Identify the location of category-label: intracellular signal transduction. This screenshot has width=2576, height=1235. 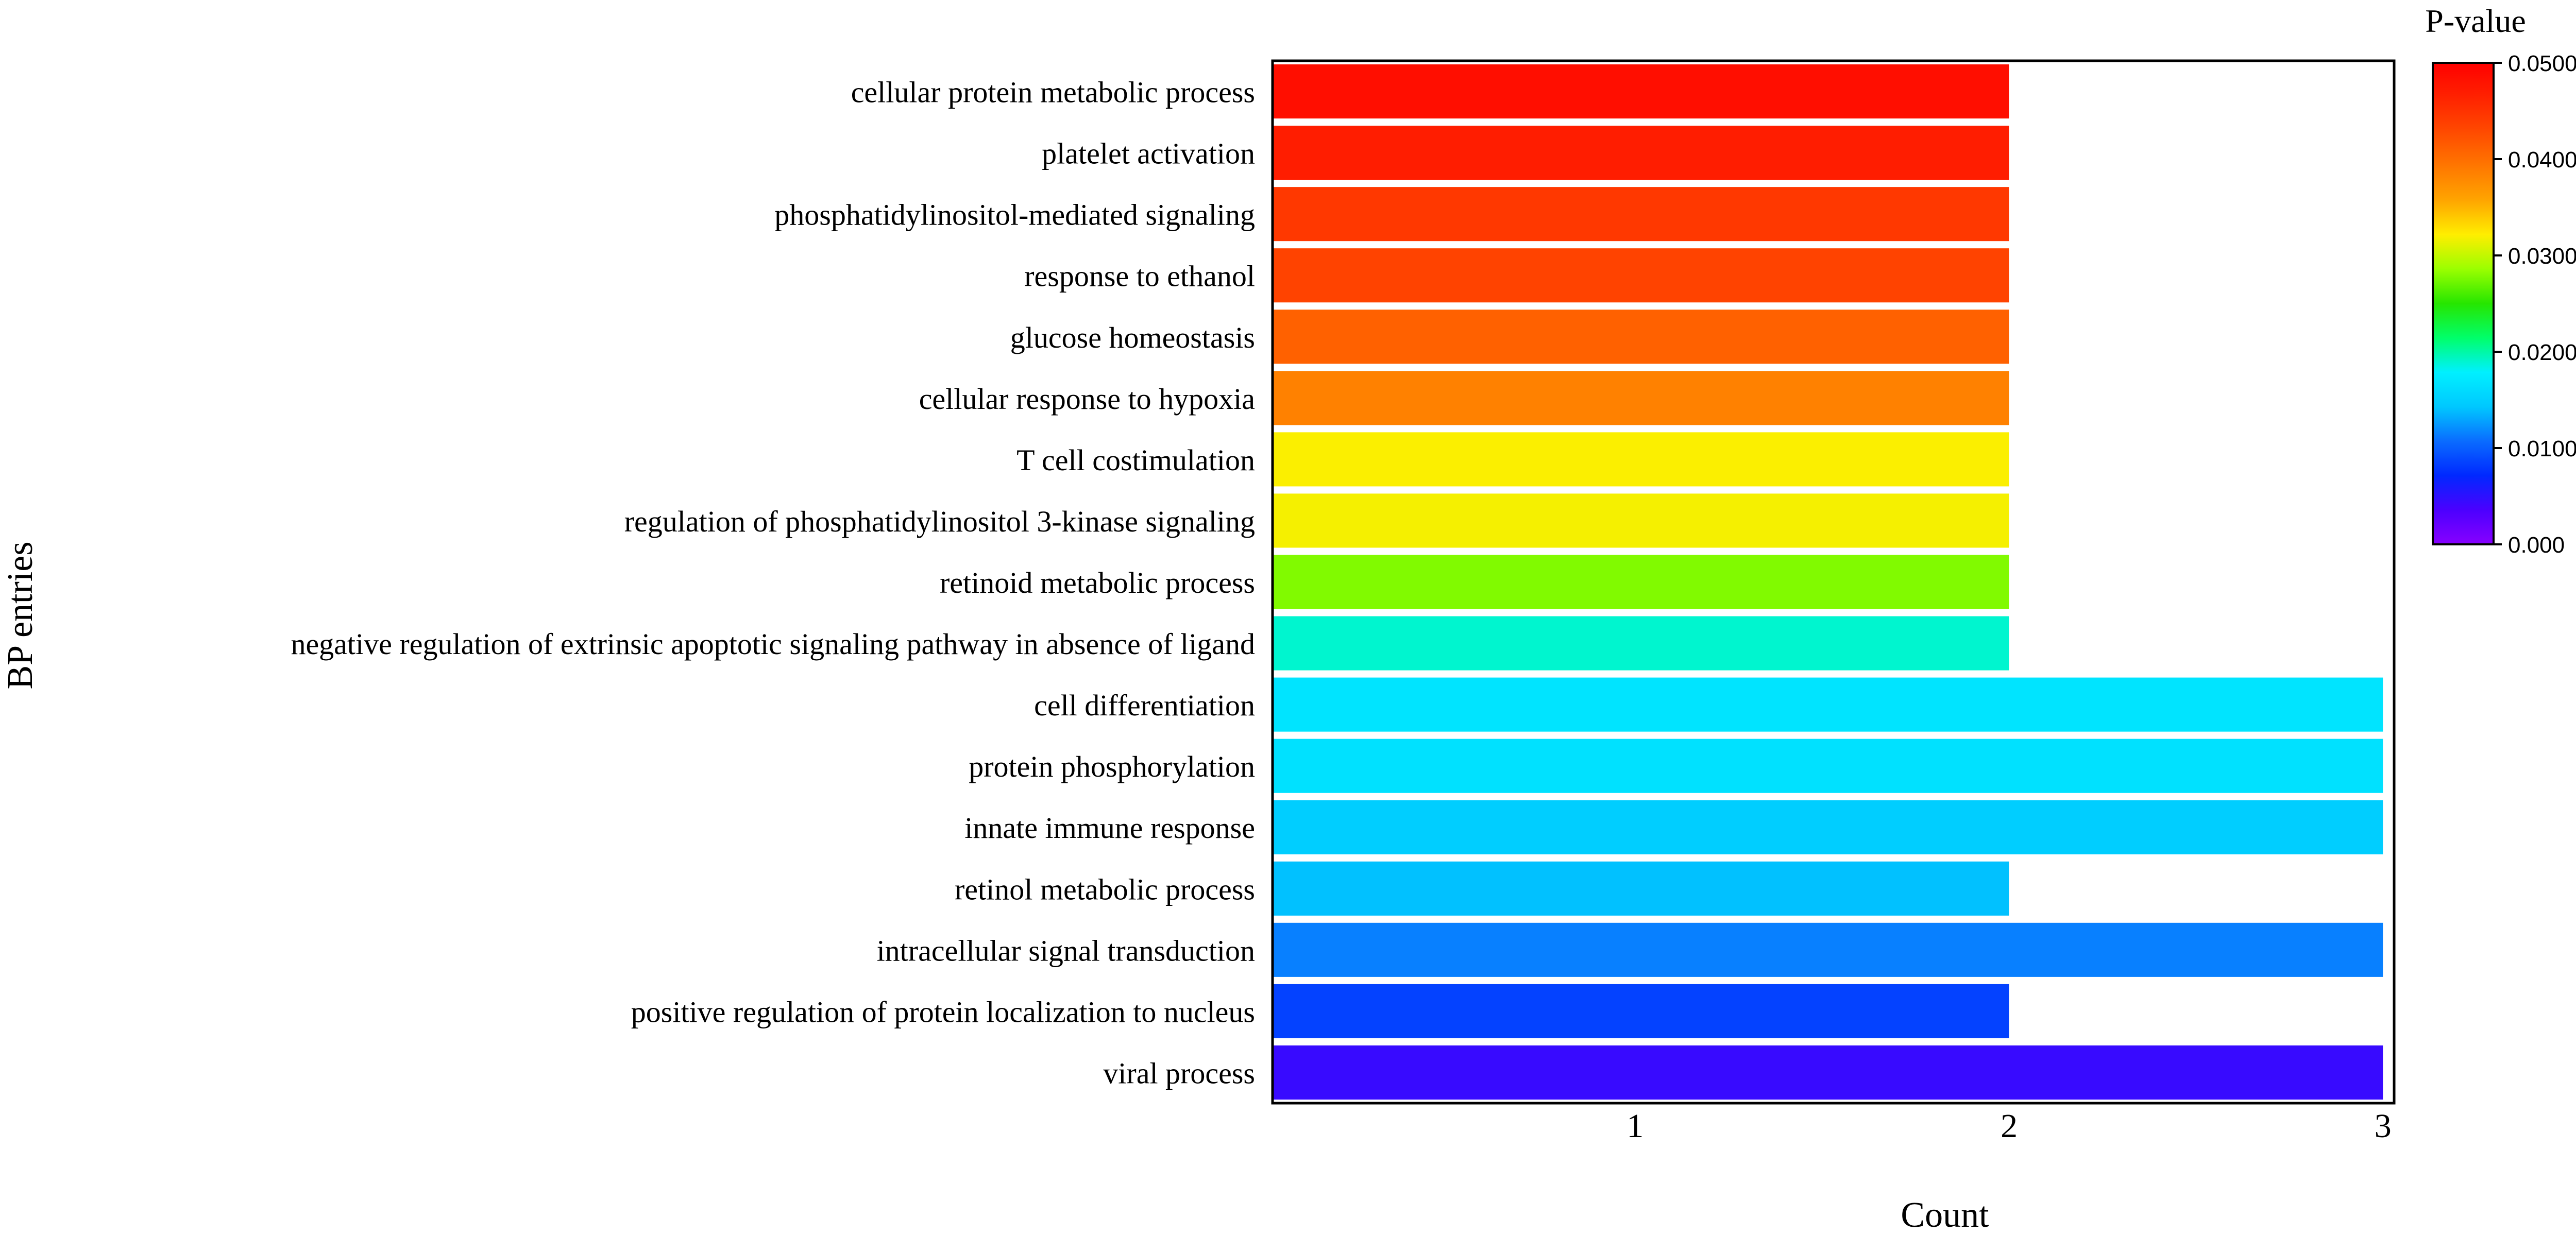
(1066, 950).